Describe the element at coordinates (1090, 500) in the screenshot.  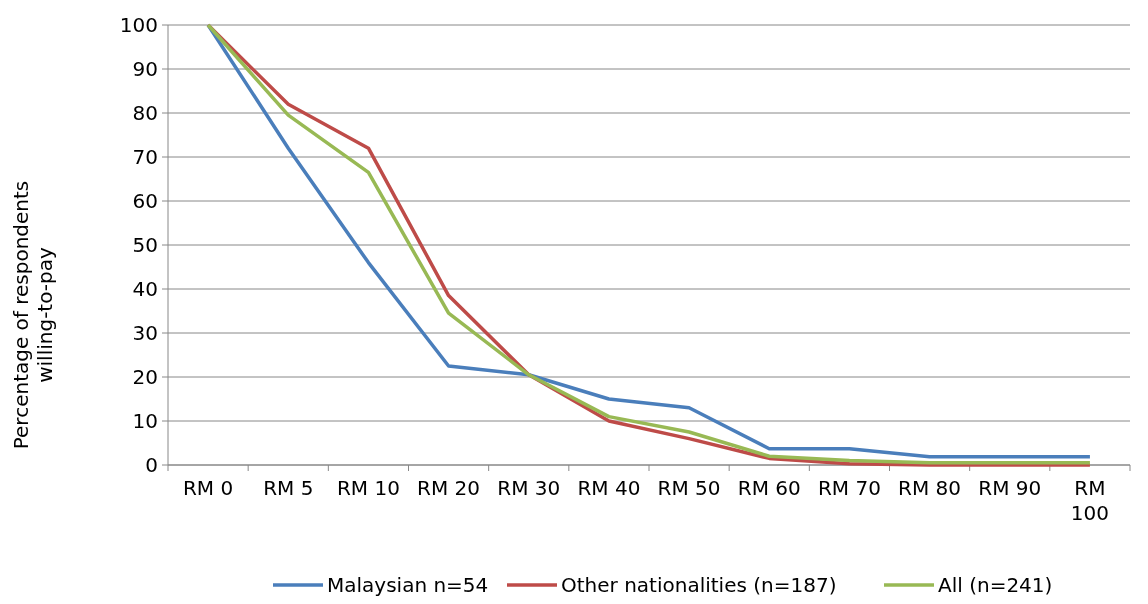
I see `x-tick-label: RM 100` at that location.